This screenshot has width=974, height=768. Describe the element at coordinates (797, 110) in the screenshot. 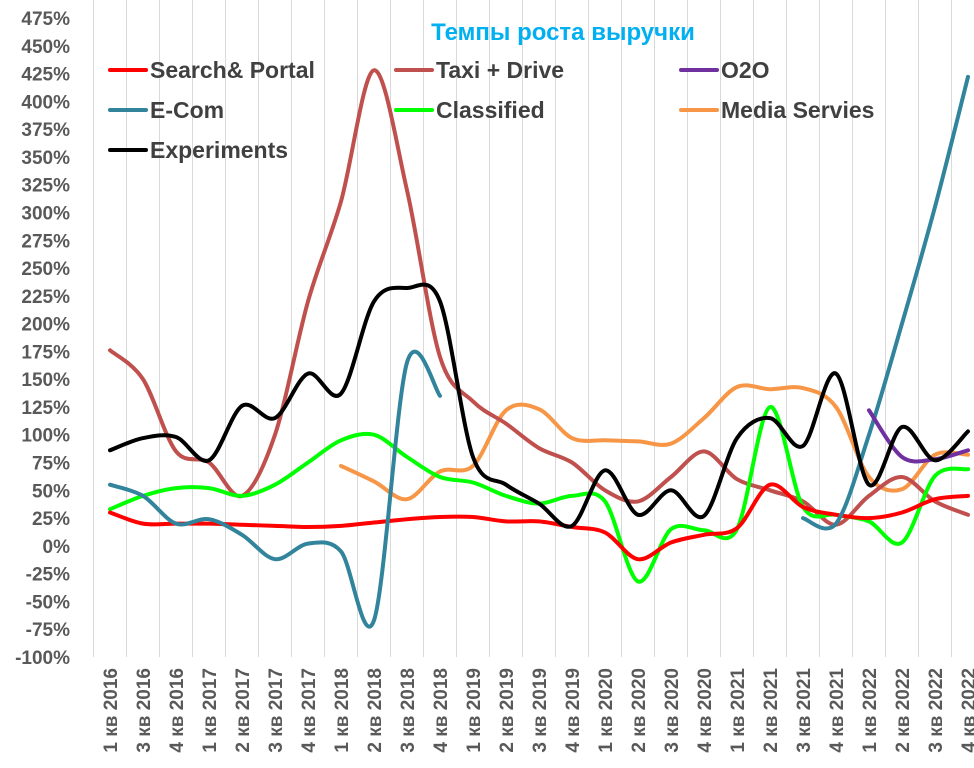

I see `legend-label-media-servies: Media Servies` at that location.